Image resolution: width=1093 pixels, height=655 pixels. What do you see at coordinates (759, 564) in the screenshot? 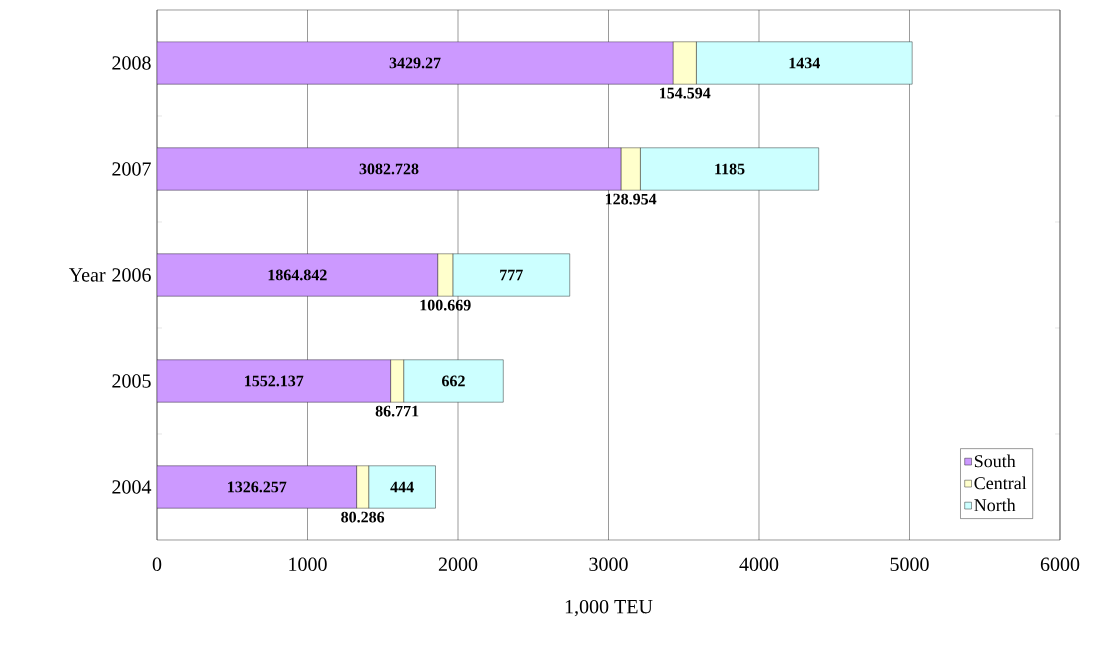
I see `x-tick-label: 4000` at bounding box center [759, 564].